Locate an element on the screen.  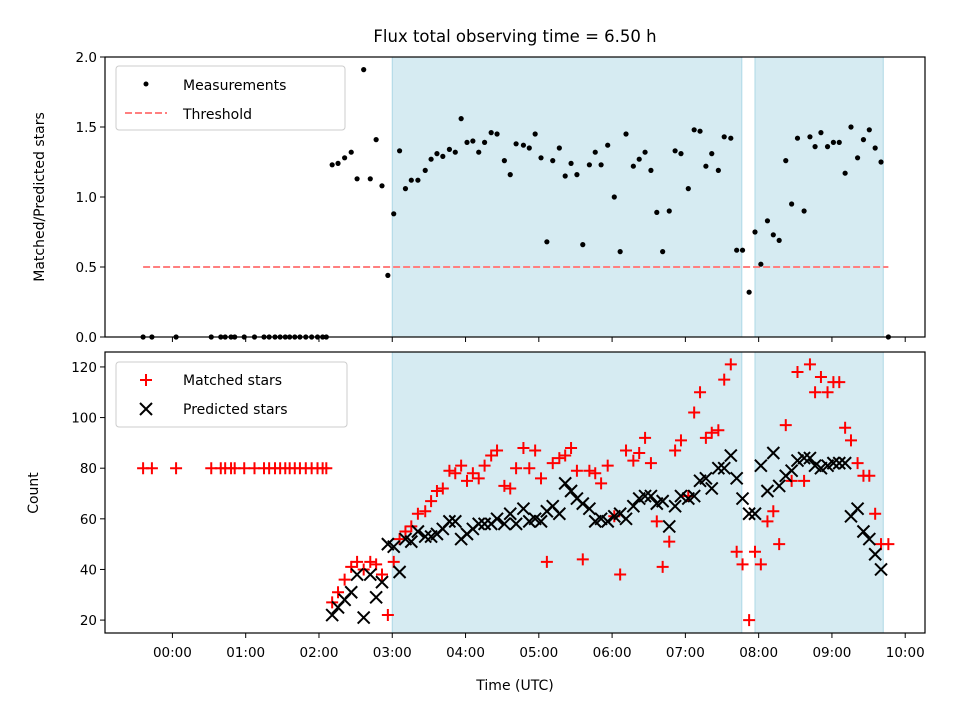
y-tick-label: 1.5 is located at coordinates (86, 128).